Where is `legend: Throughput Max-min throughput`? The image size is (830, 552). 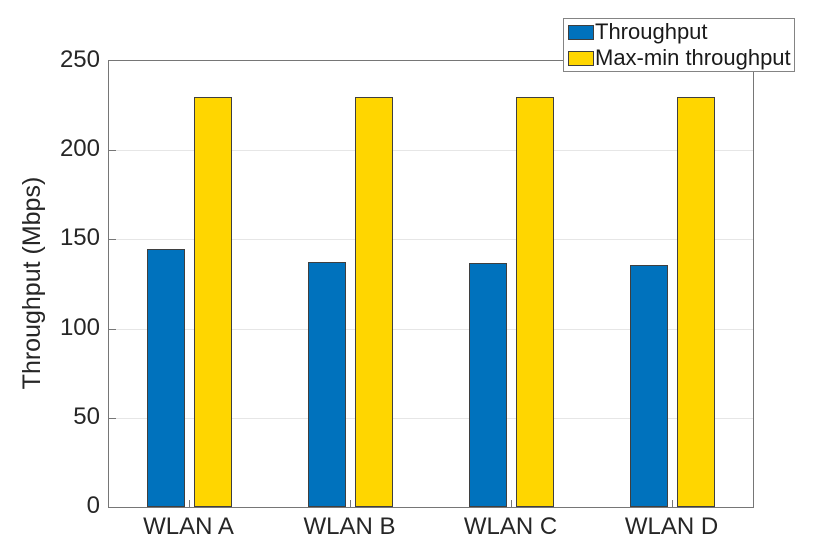
legend: Throughput Max-min throughput is located at coordinates (679, 45).